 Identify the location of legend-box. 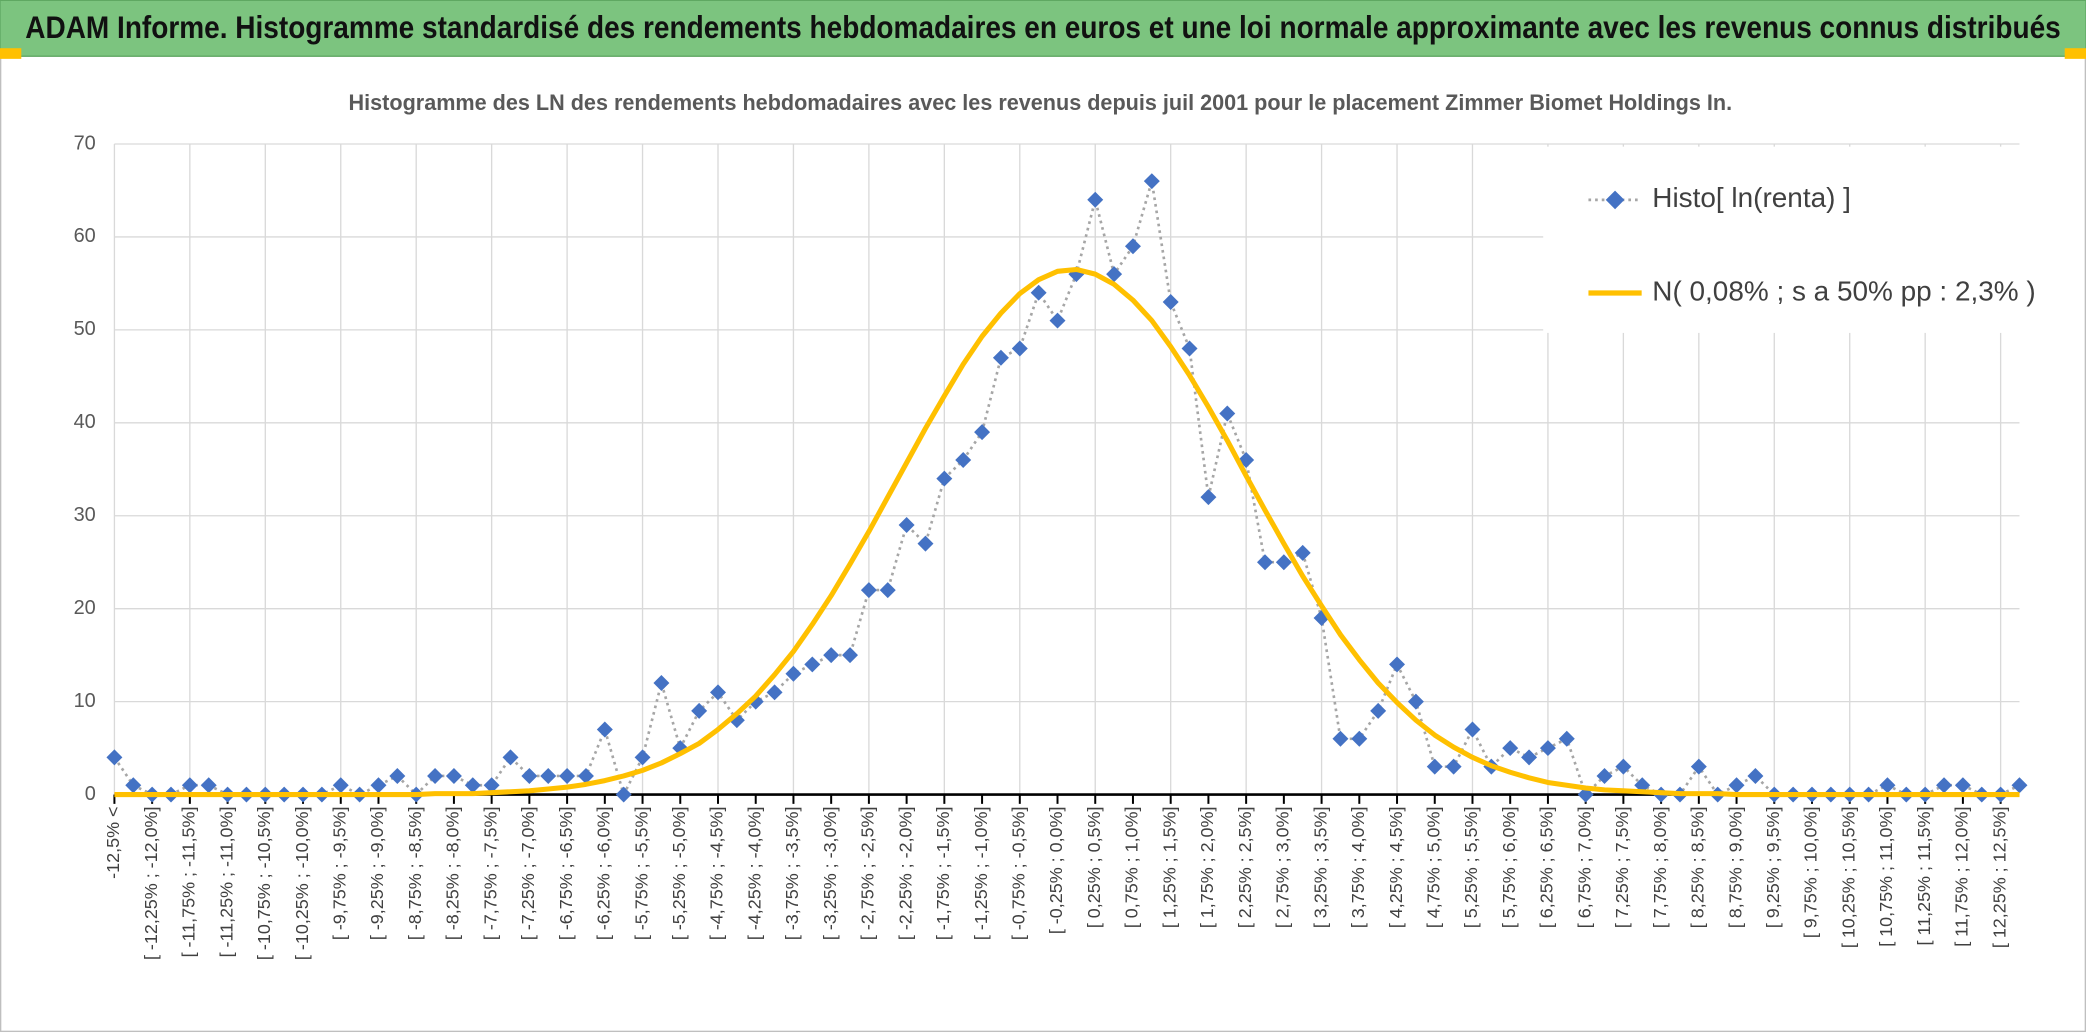
(1783, 239).